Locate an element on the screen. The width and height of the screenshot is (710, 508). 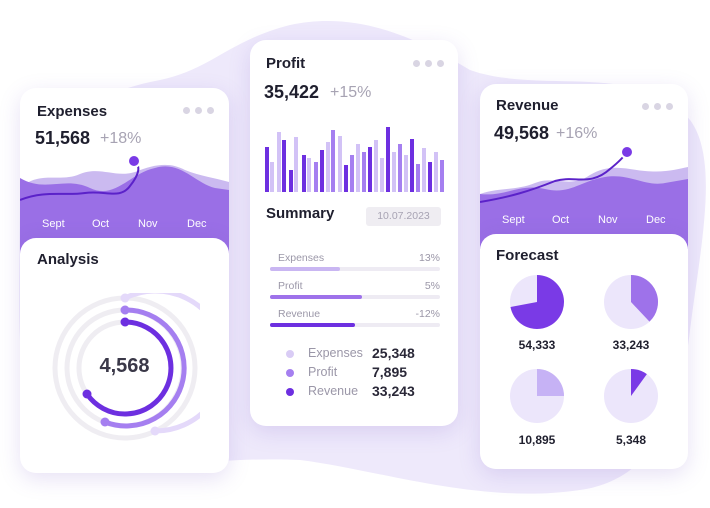
forecast-title: Forecast is located at coordinates (527, 255).